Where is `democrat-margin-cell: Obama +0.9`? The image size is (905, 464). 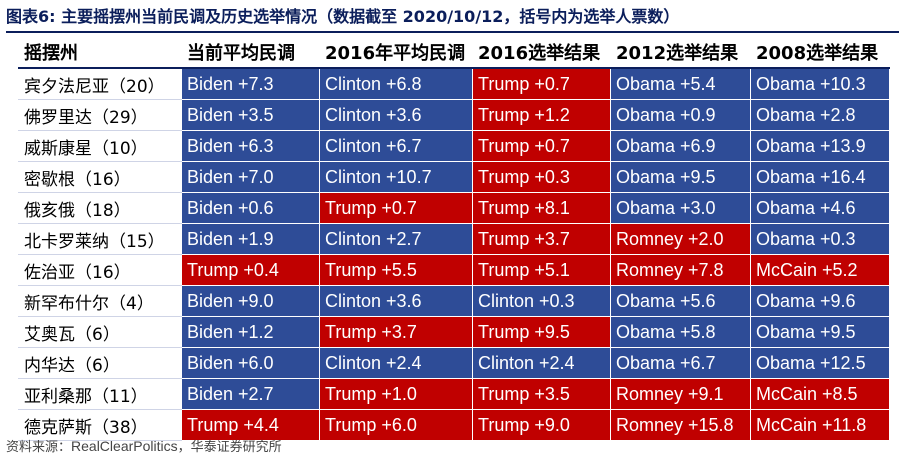 democrat-margin-cell: Obama +0.9 is located at coordinates (680, 115).